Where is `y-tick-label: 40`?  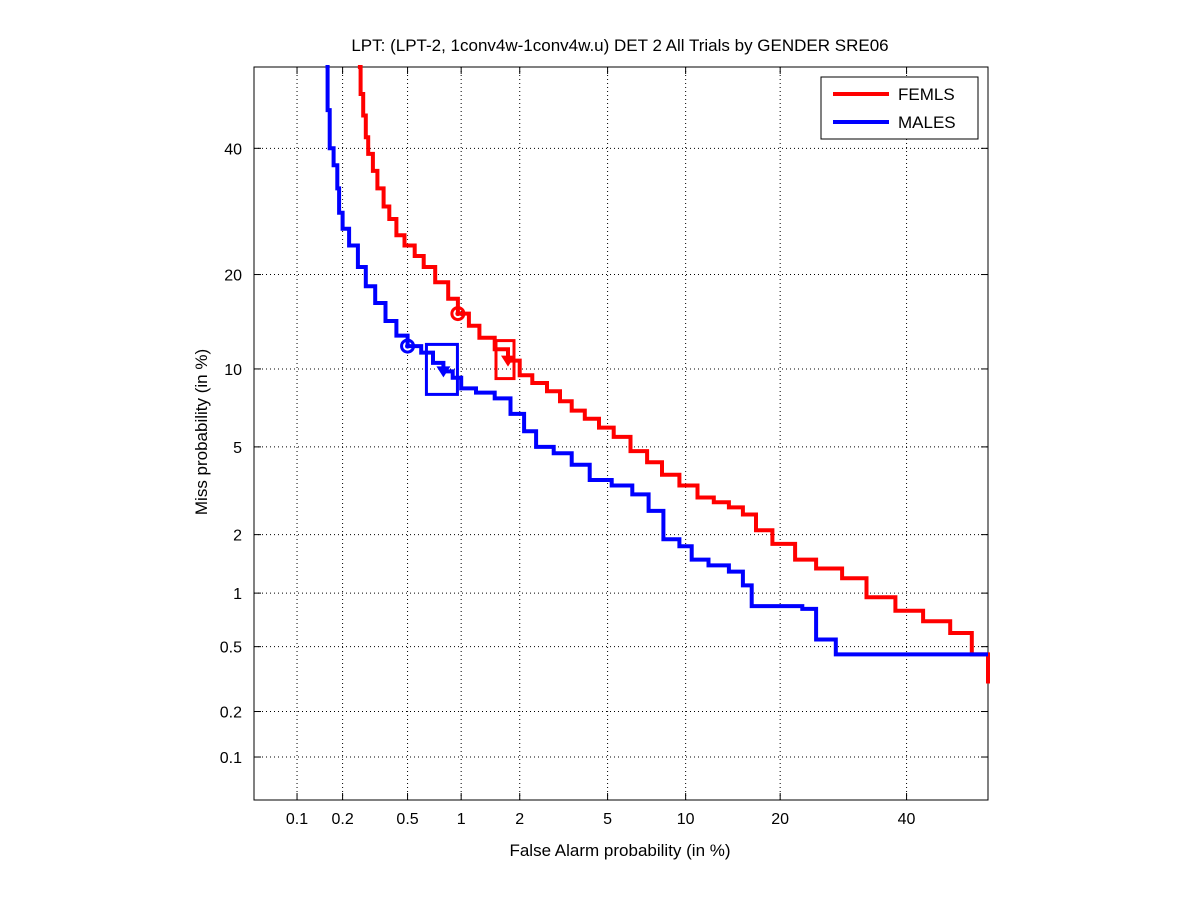
y-tick-label: 40 is located at coordinates (233, 149).